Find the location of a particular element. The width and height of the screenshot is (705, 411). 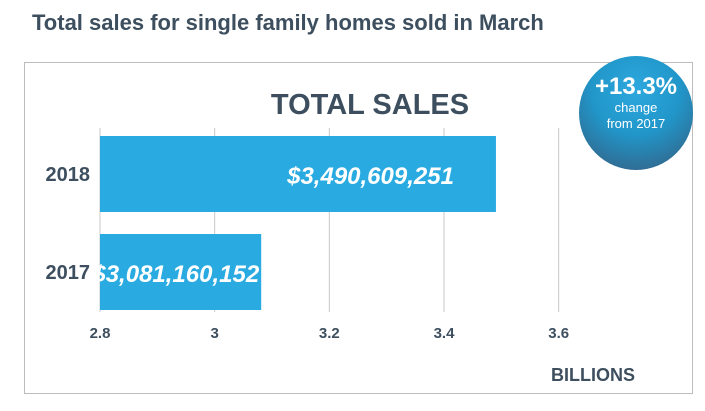

change-badge: +13.3% change from 2017 is located at coordinates (636, 113).